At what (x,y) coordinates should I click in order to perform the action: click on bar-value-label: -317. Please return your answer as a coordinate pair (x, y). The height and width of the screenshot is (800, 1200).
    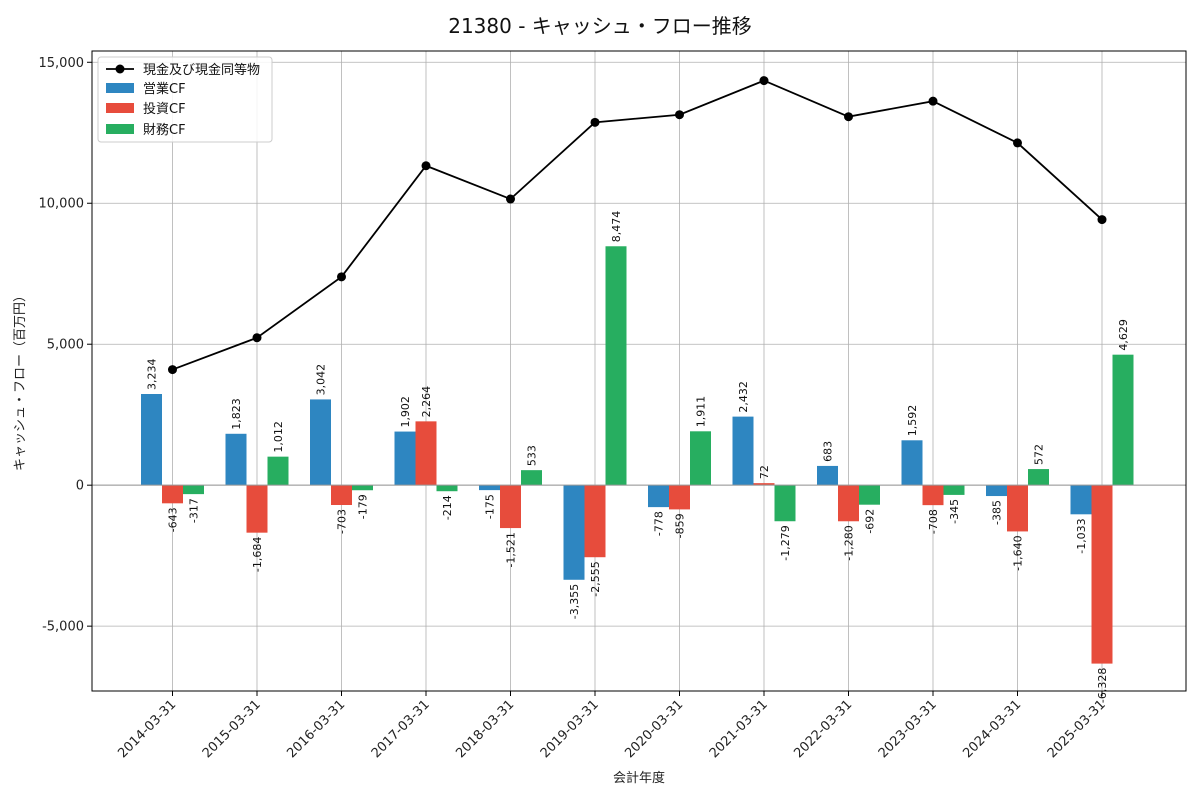
    Looking at the image, I should click on (194, 510).